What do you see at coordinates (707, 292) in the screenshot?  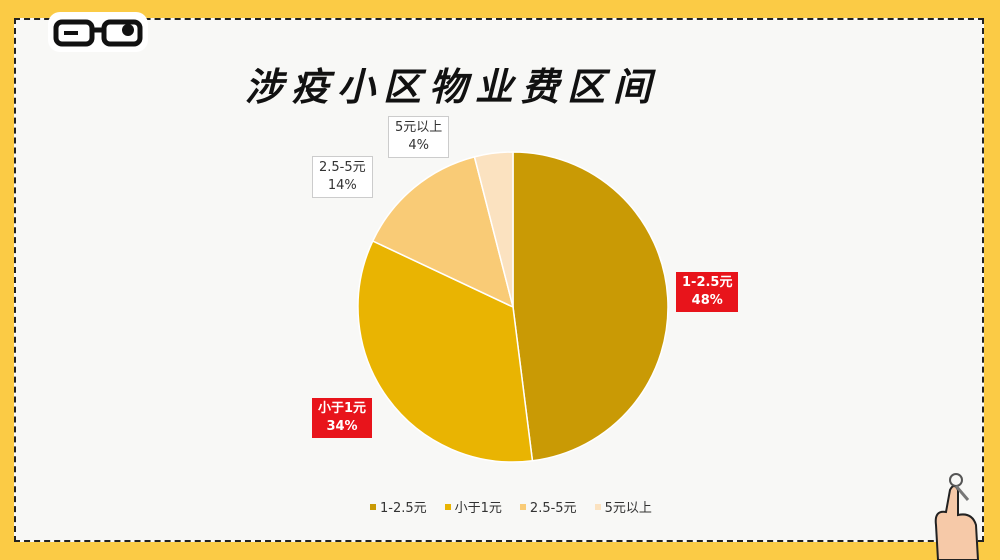 I see `data-label: 1-2.5元 48%` at bounding box center [707, 292].